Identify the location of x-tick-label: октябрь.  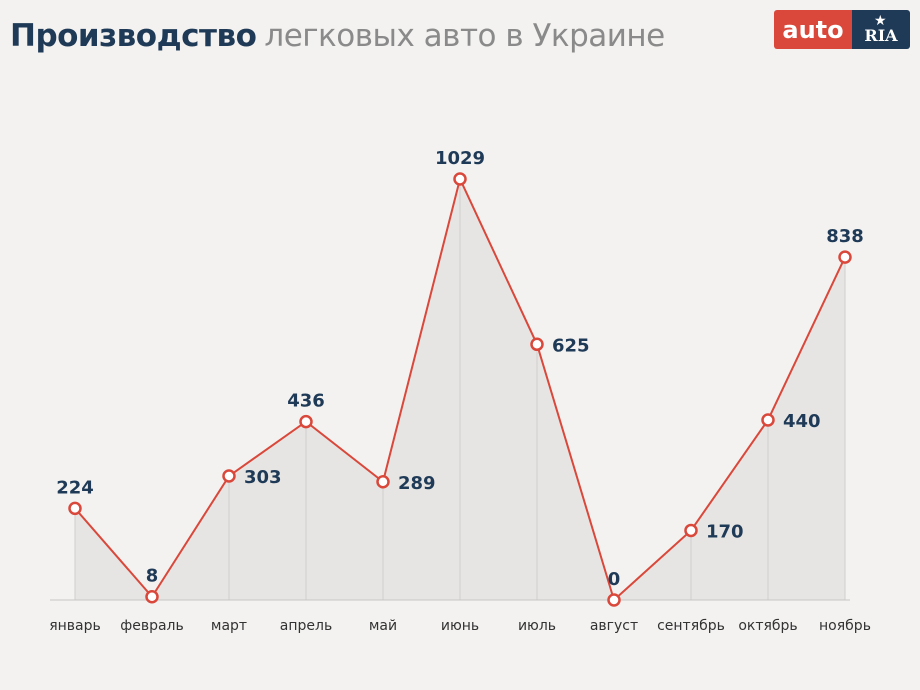
(767, 626).